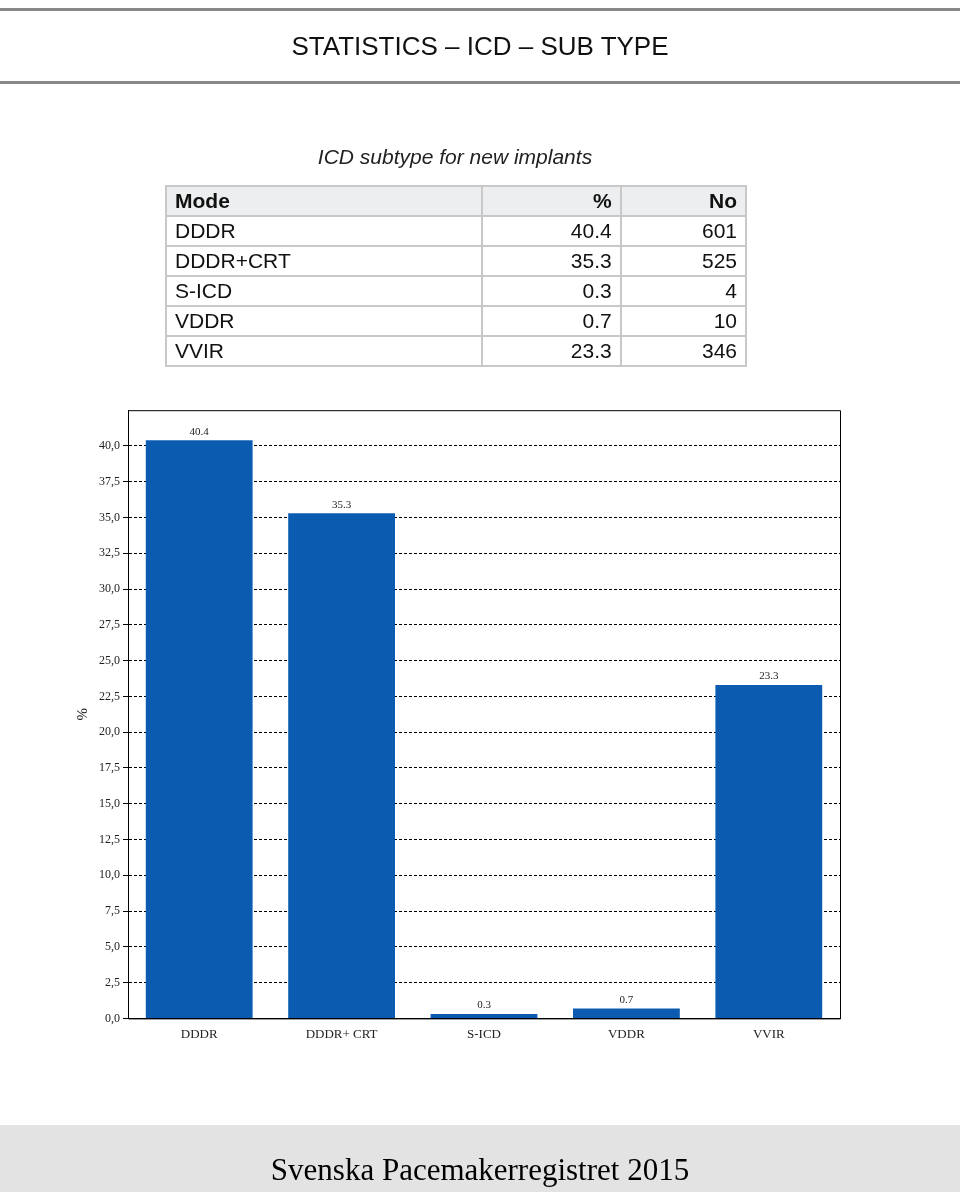  I want to click on y-tick-label: 0,0, so click(112, 1017).